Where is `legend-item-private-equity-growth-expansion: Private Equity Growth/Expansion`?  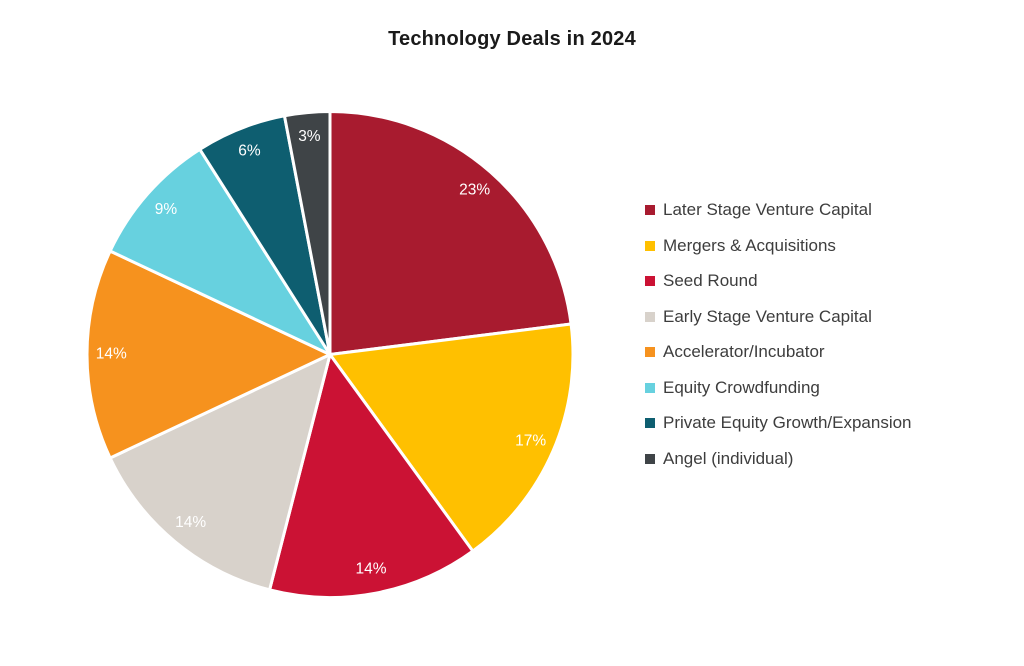
legend-item-private-equity-growth-expansion: Private Equity Growth/Expansion is located at coordinates (778, 423).